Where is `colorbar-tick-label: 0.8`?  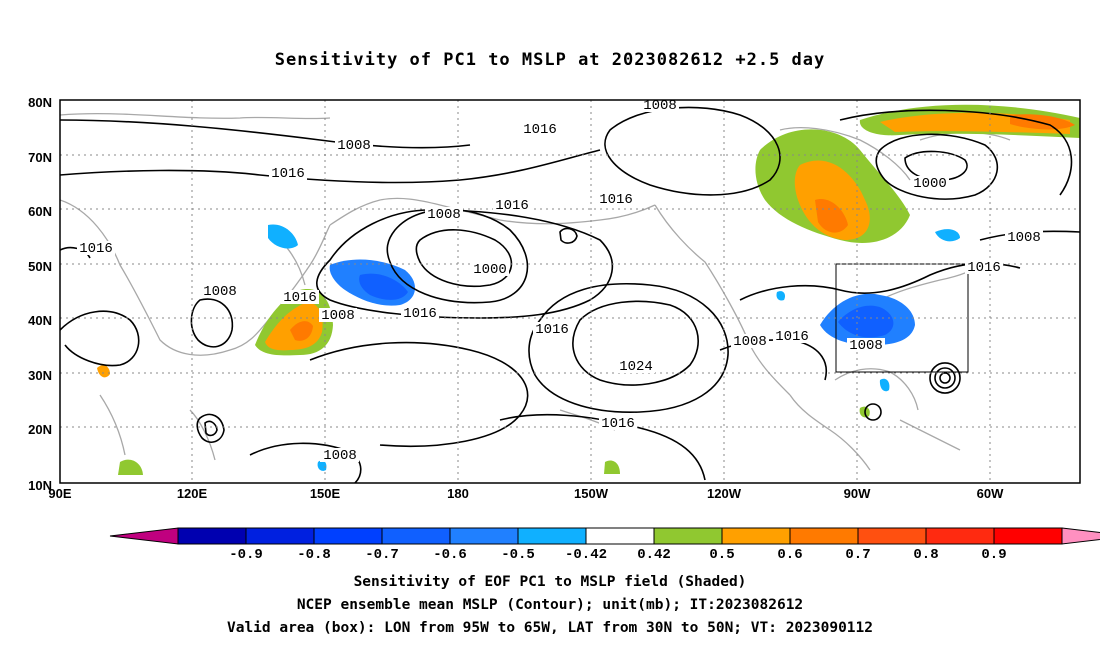 colorbar-tick-label: 0.8 is located at coordinates (925, 555).